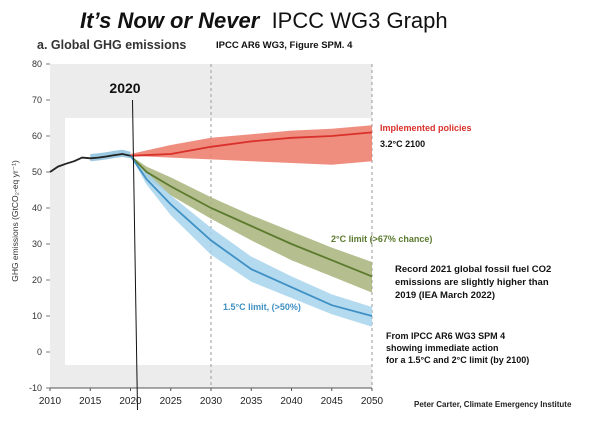  I want to click on x-tick-label: 2040, so click(291, 401).